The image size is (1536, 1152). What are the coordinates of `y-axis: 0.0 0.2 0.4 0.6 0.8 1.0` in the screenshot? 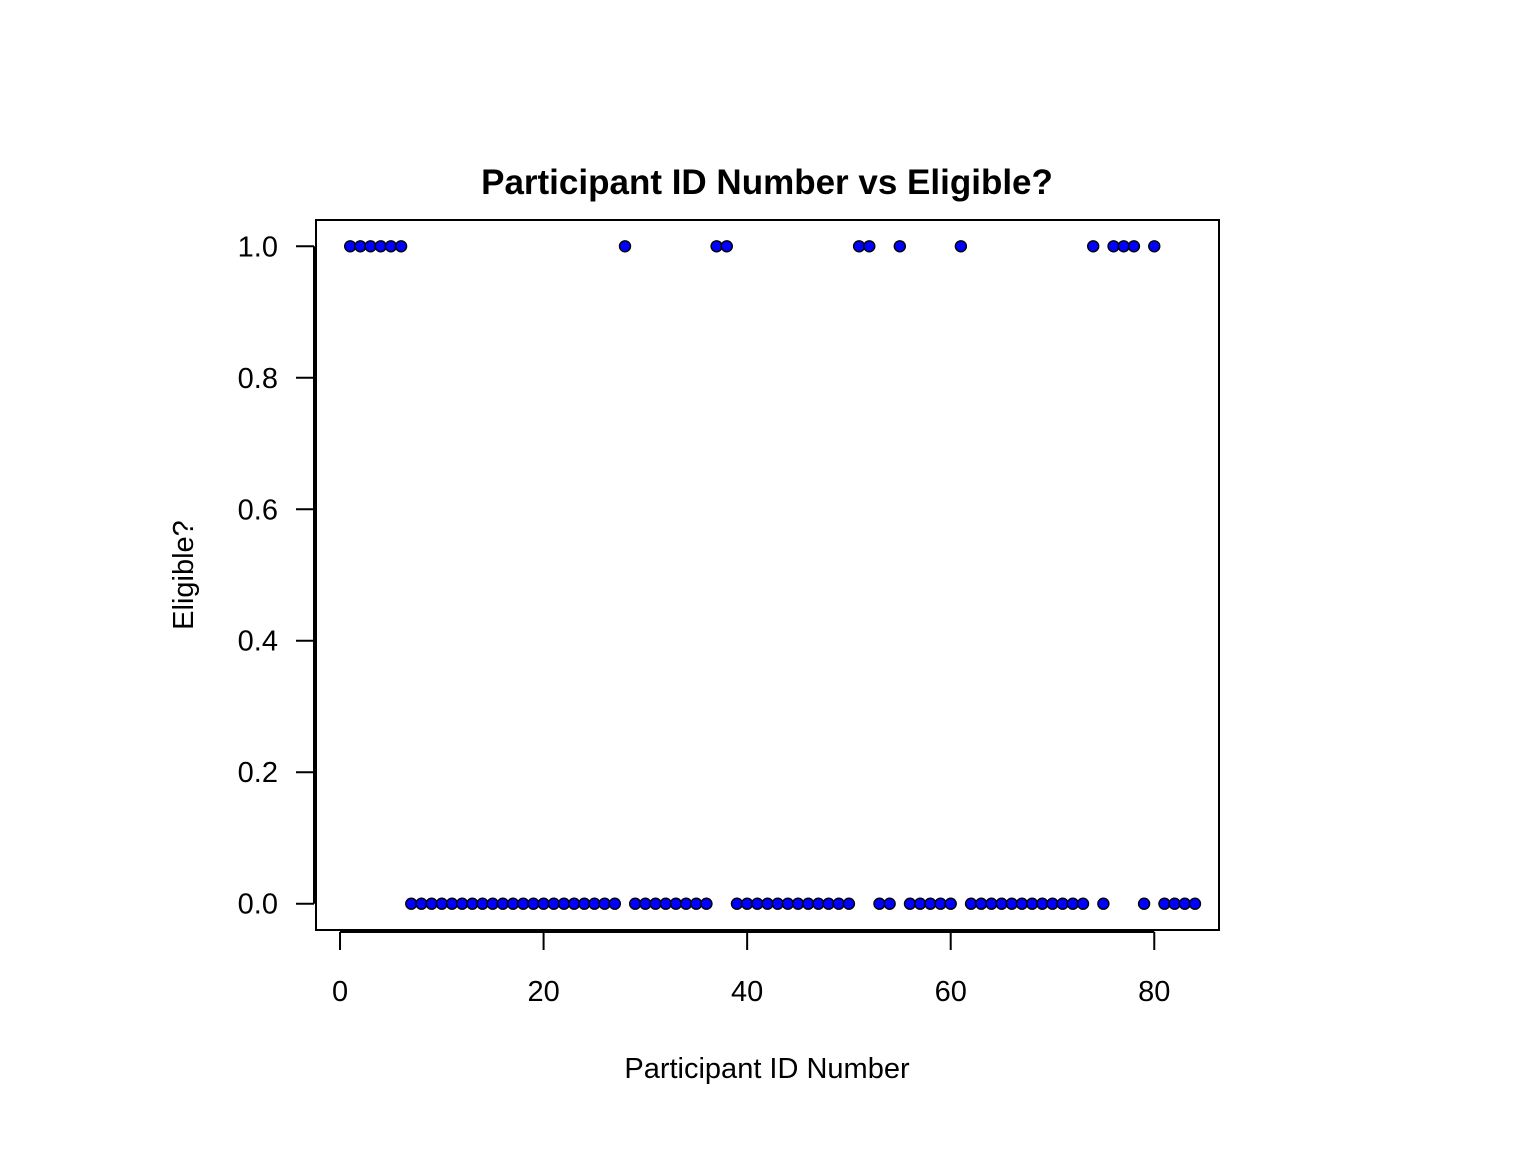 It's located at (276, 576).